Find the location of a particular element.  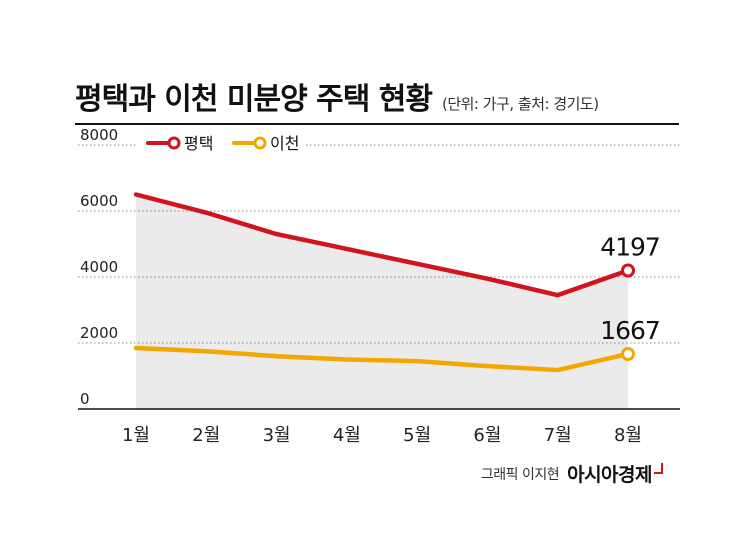

credit: 그래픽 이지현 아시아경제 is located at coordinates (572, 473).